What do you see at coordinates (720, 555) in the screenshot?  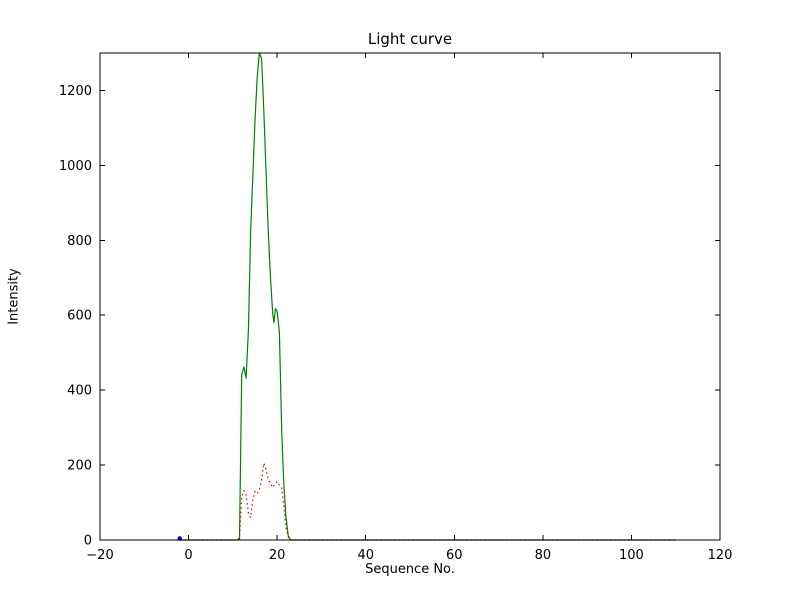 I see `x-tick-label: 120` at bounding box center [720, 555].